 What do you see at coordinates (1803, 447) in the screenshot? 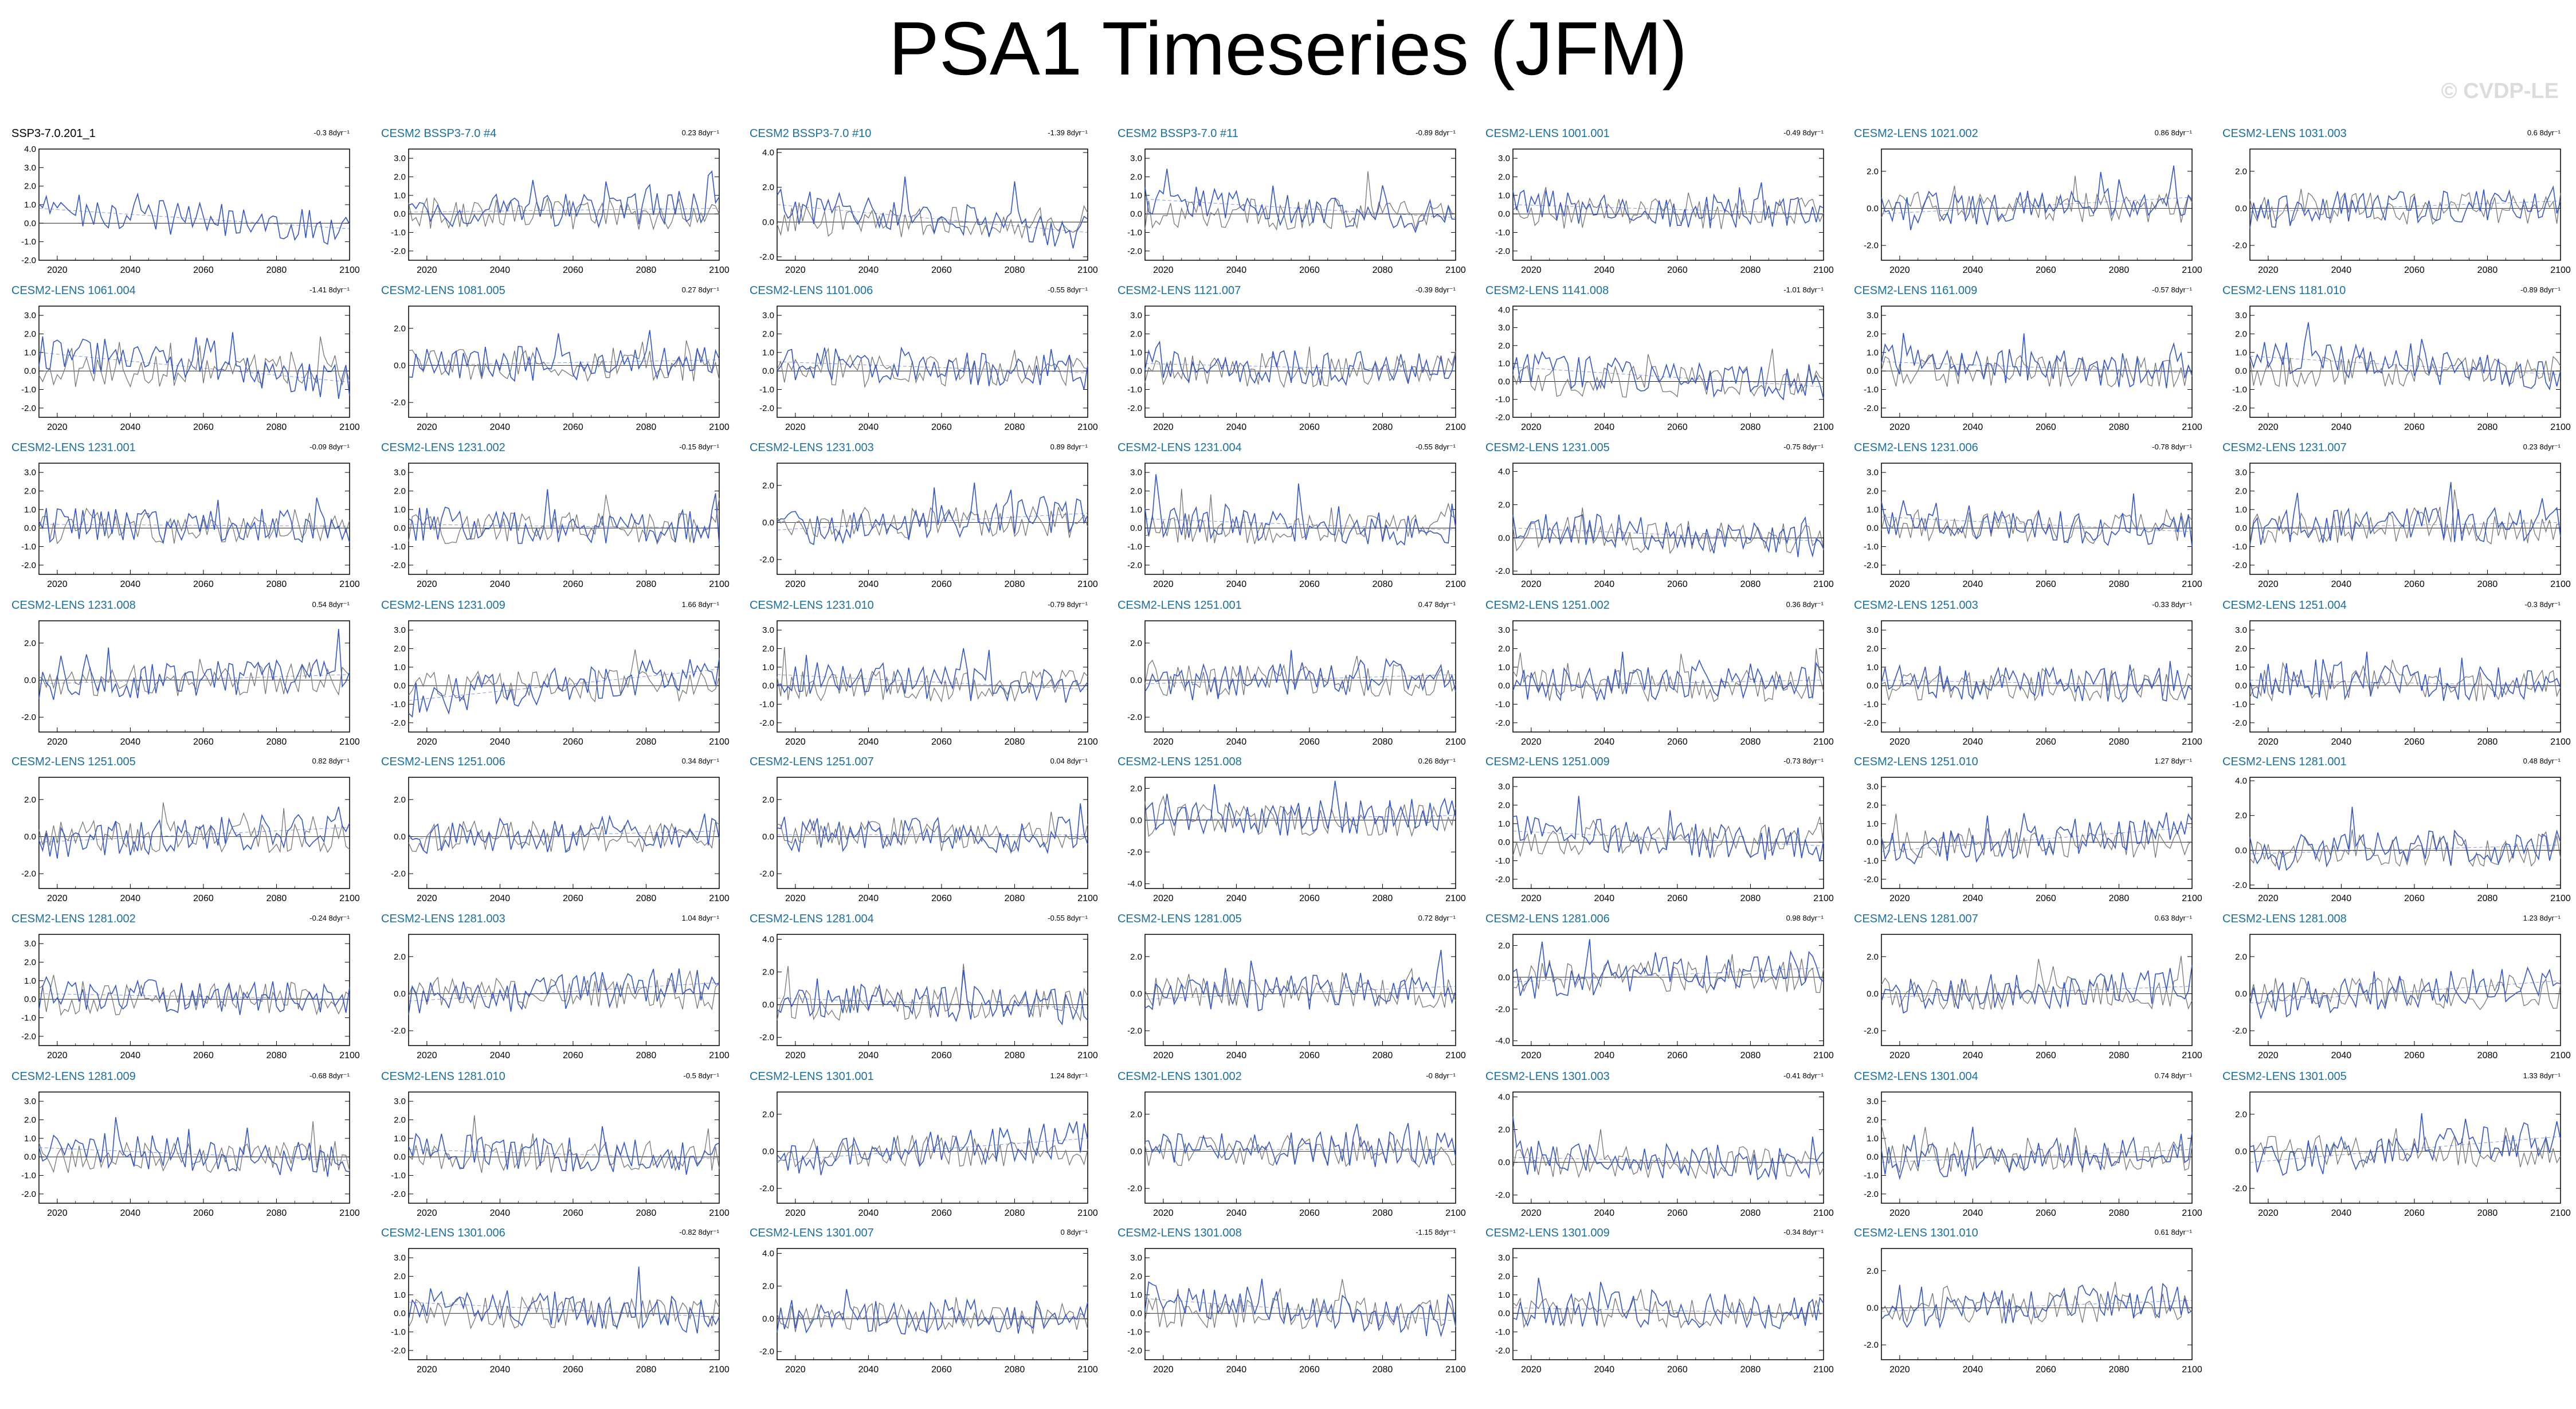
I see `panel-trend-label: -0.75 8dyr⁻¹` at bounding box center [1803, 447].